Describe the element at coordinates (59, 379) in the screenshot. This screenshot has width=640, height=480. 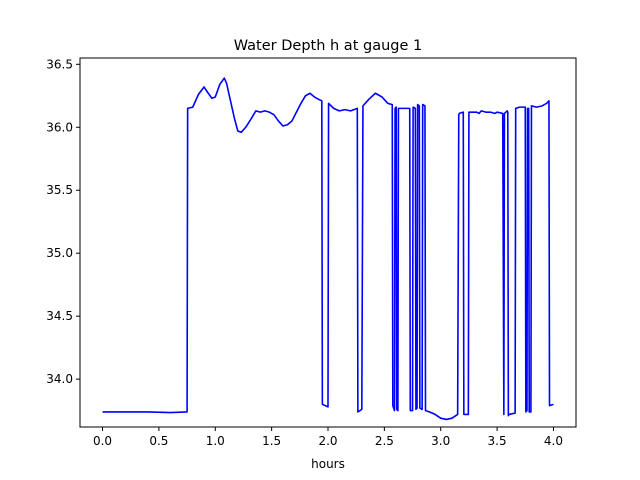
I see `y-tick-label: 34.0` at that location.